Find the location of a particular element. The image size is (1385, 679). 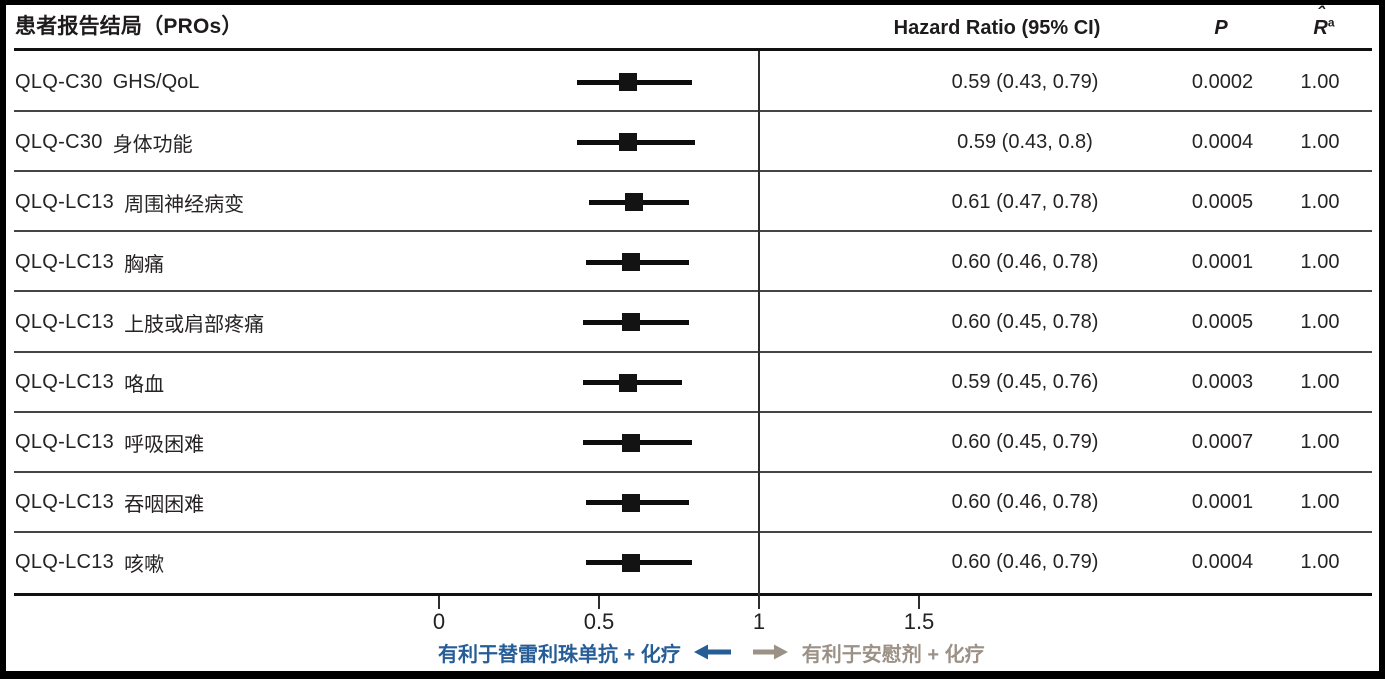

col-header-hazard-ratio: Hazard Ratio (95% CI) is located at coordinates (997, 28).